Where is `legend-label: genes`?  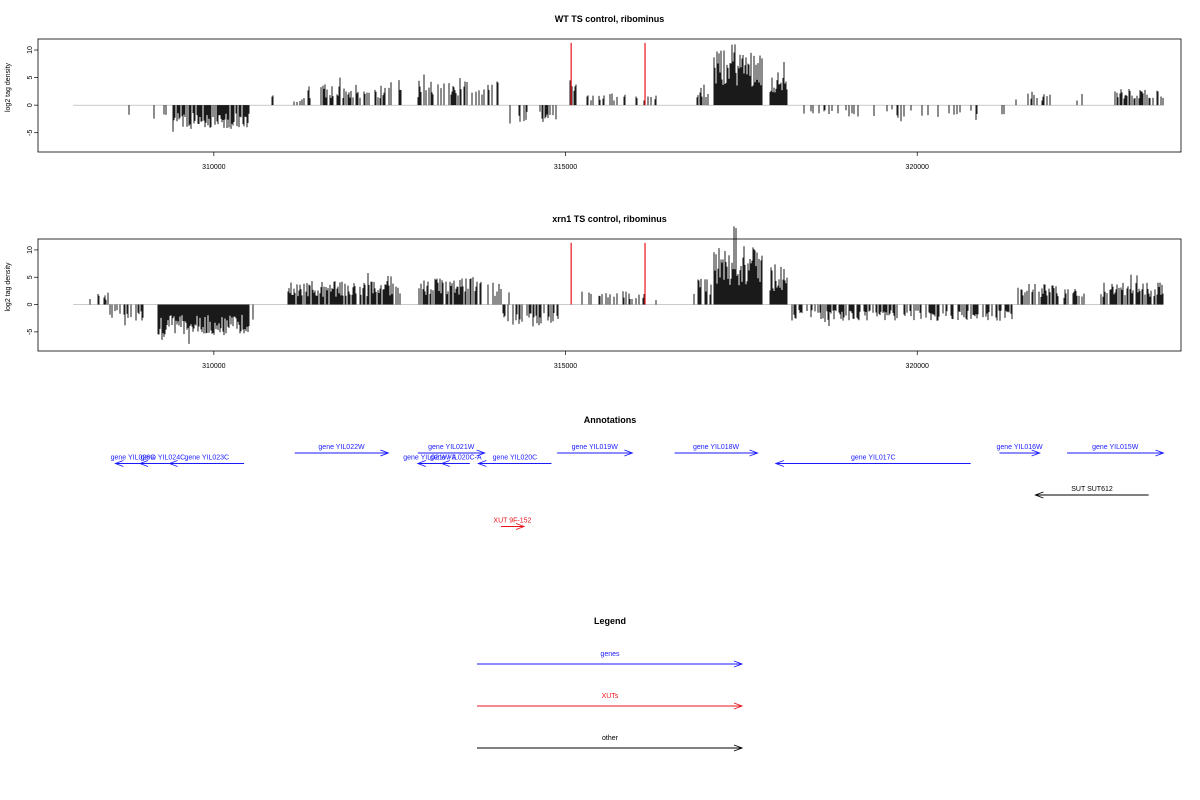 legend-label: genes is located at coordinates (610, 654).